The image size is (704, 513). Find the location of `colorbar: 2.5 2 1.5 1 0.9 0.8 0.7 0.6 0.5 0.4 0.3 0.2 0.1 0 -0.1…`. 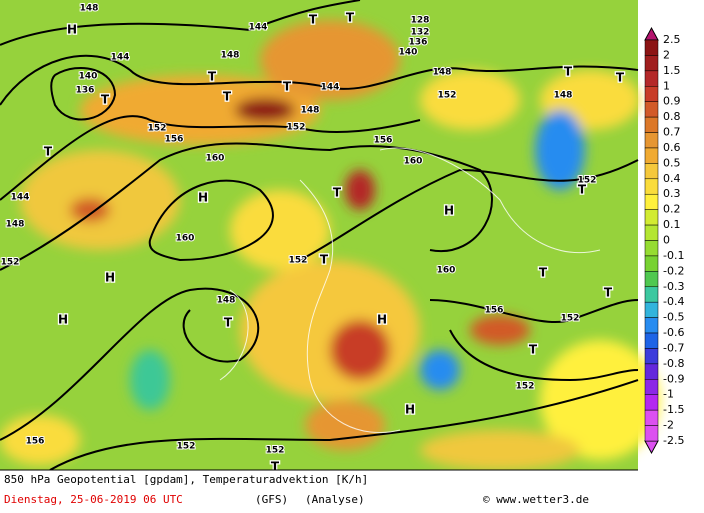

colorbar: 2.5 2 1.5 1 0.9 0.8 0.7 0.6 0.5 0.4 0.3 0.2 0.1 0 -0.1… is located at coordinates (664, 240).